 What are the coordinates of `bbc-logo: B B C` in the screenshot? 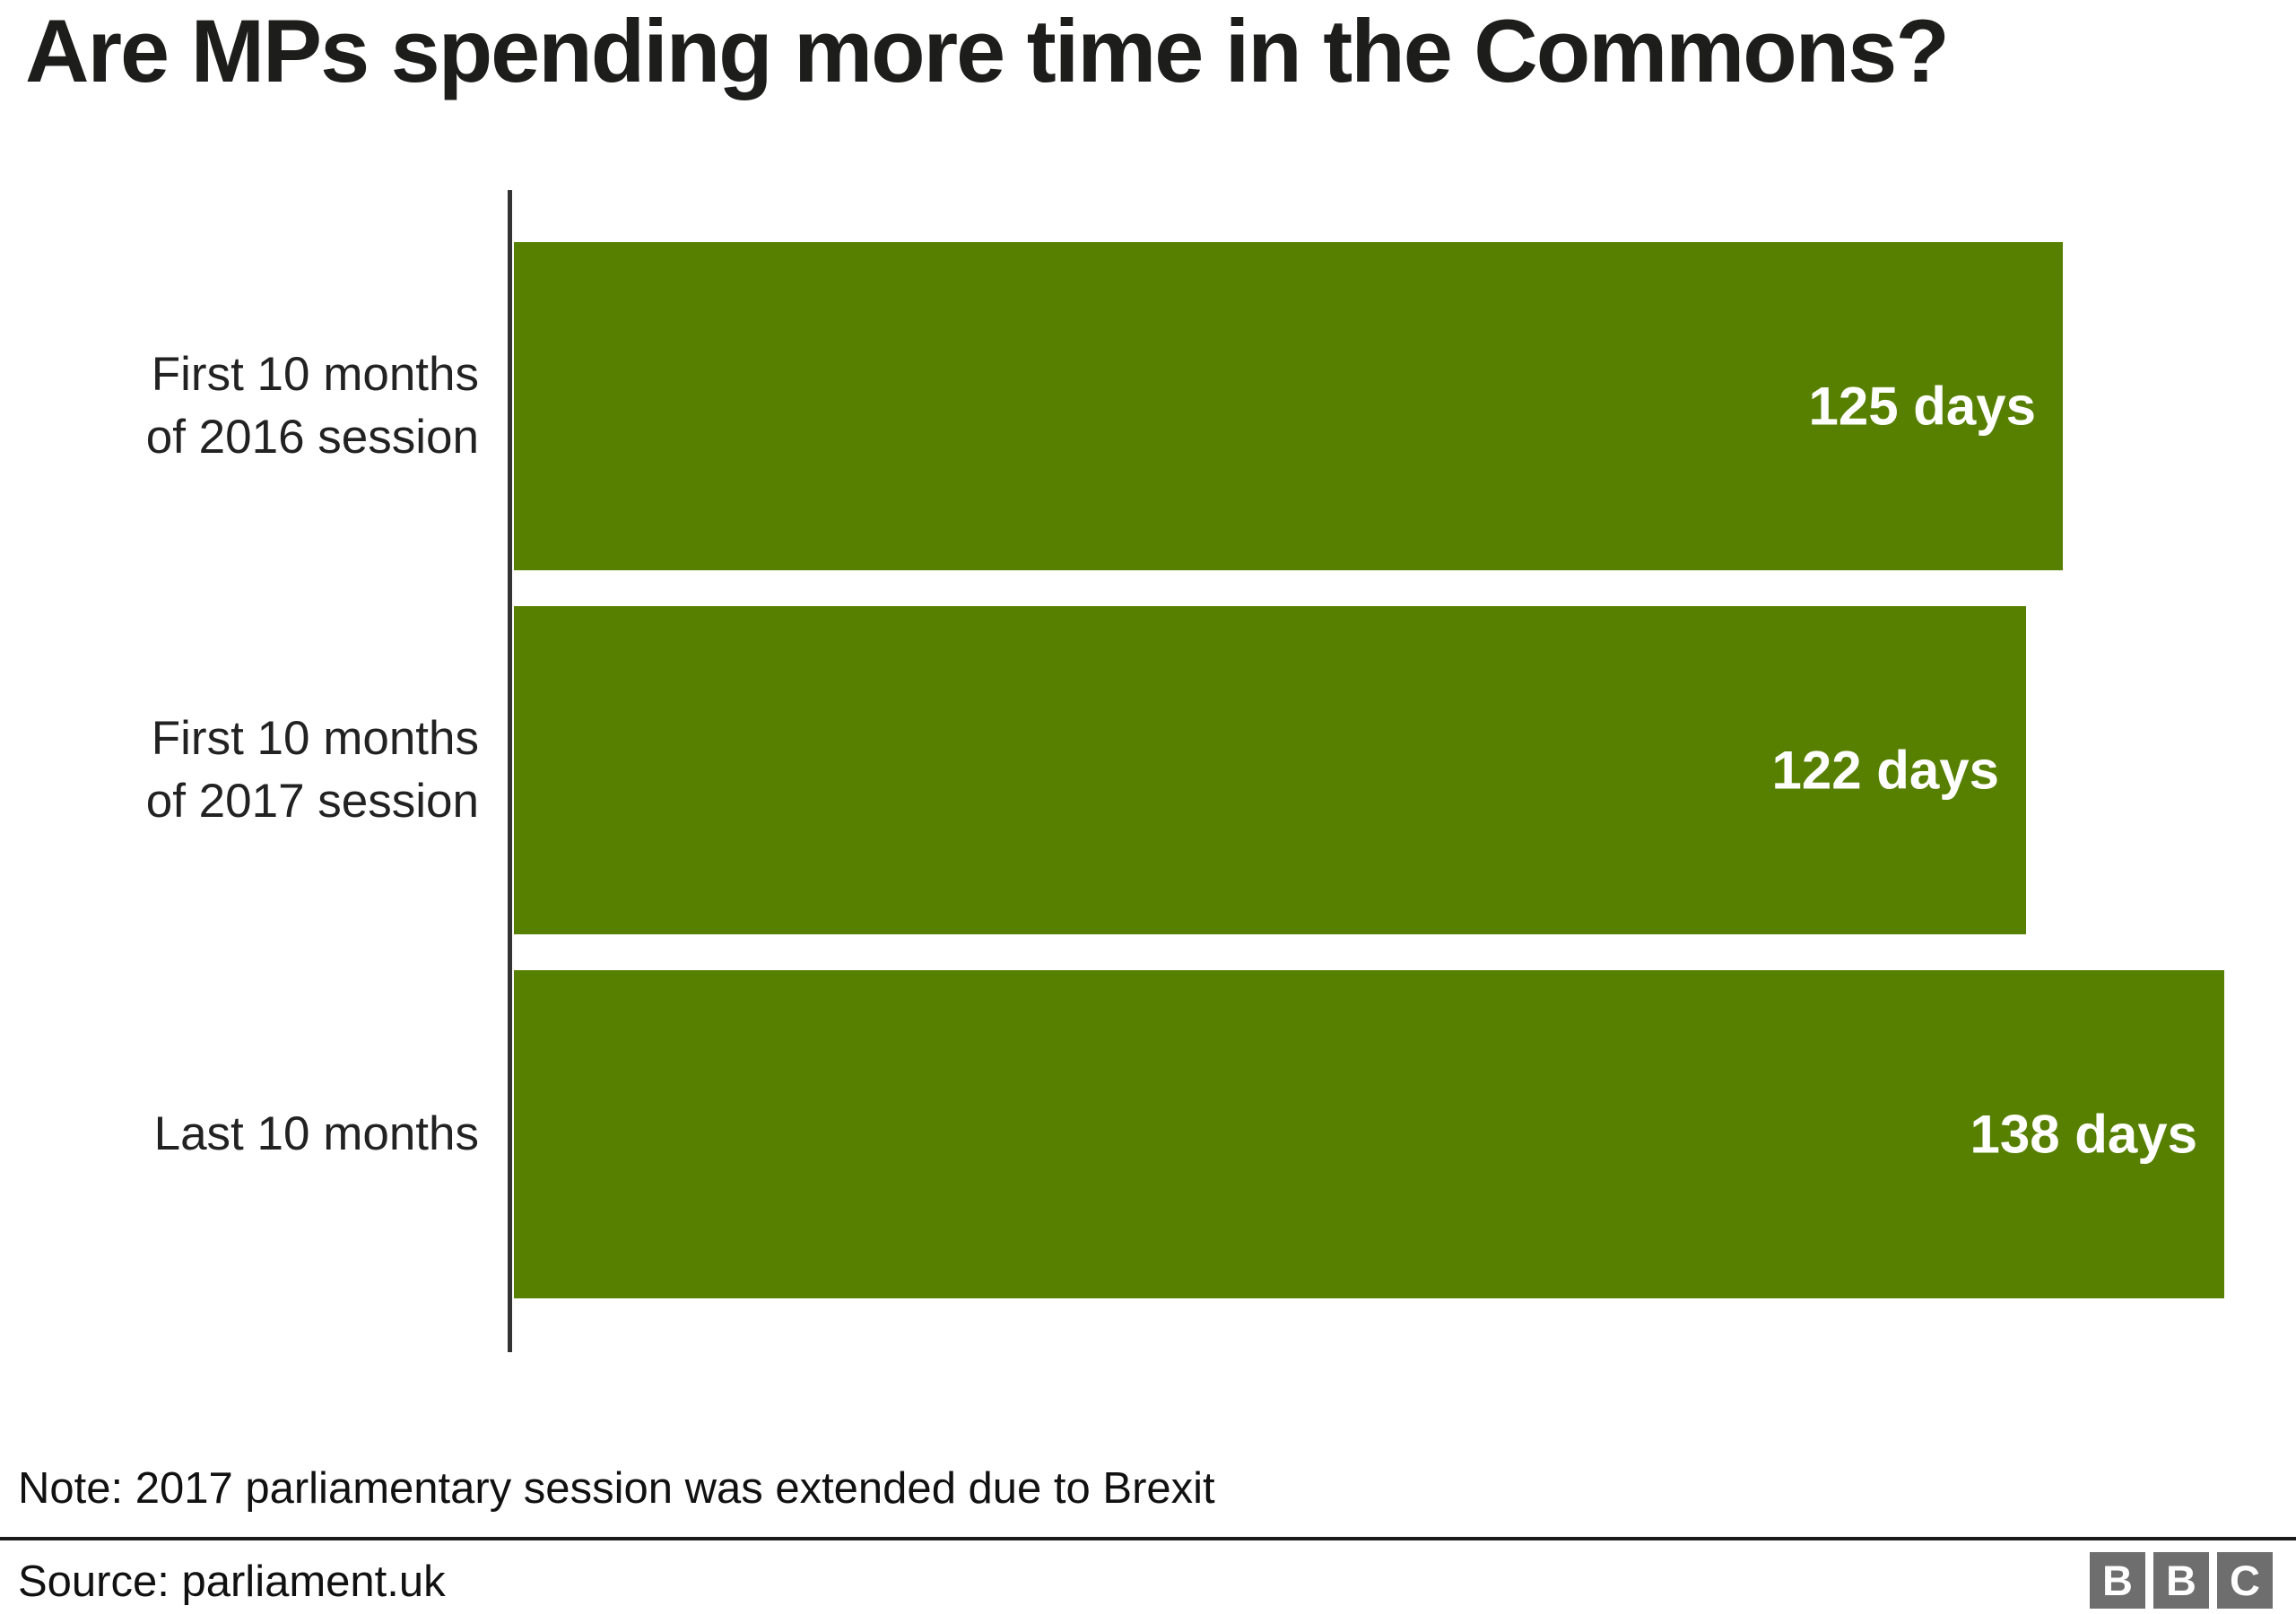 It's located at (2181, 1580).